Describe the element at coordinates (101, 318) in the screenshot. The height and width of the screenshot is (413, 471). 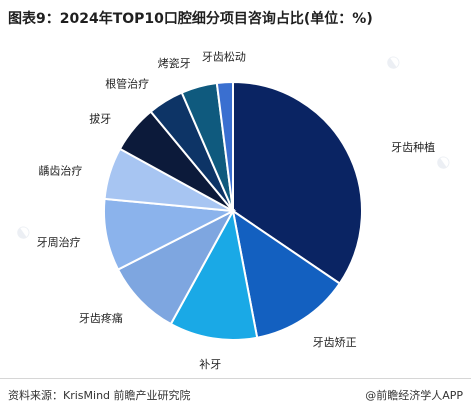
I see `slice-label: 牙齿疼痛` at that location.